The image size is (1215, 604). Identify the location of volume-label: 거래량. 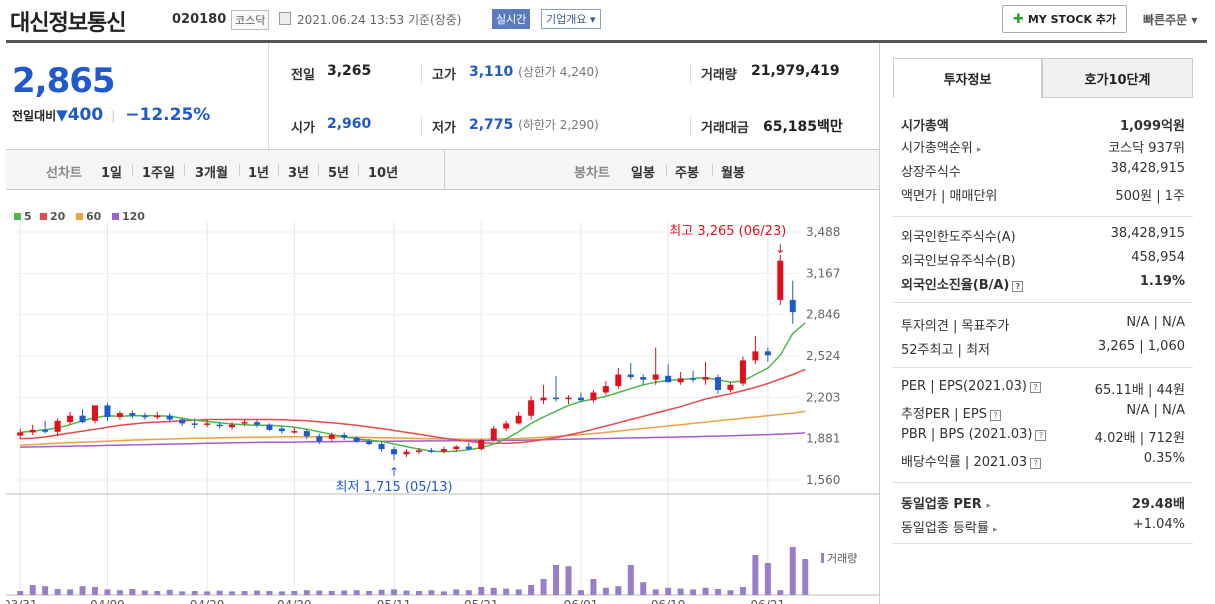
(713, 73).